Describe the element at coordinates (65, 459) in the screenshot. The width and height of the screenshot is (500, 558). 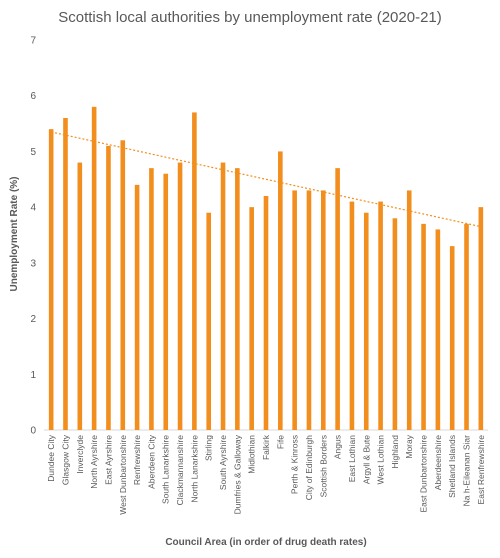
I see `x-tick-label: Glasgow City` at that location.